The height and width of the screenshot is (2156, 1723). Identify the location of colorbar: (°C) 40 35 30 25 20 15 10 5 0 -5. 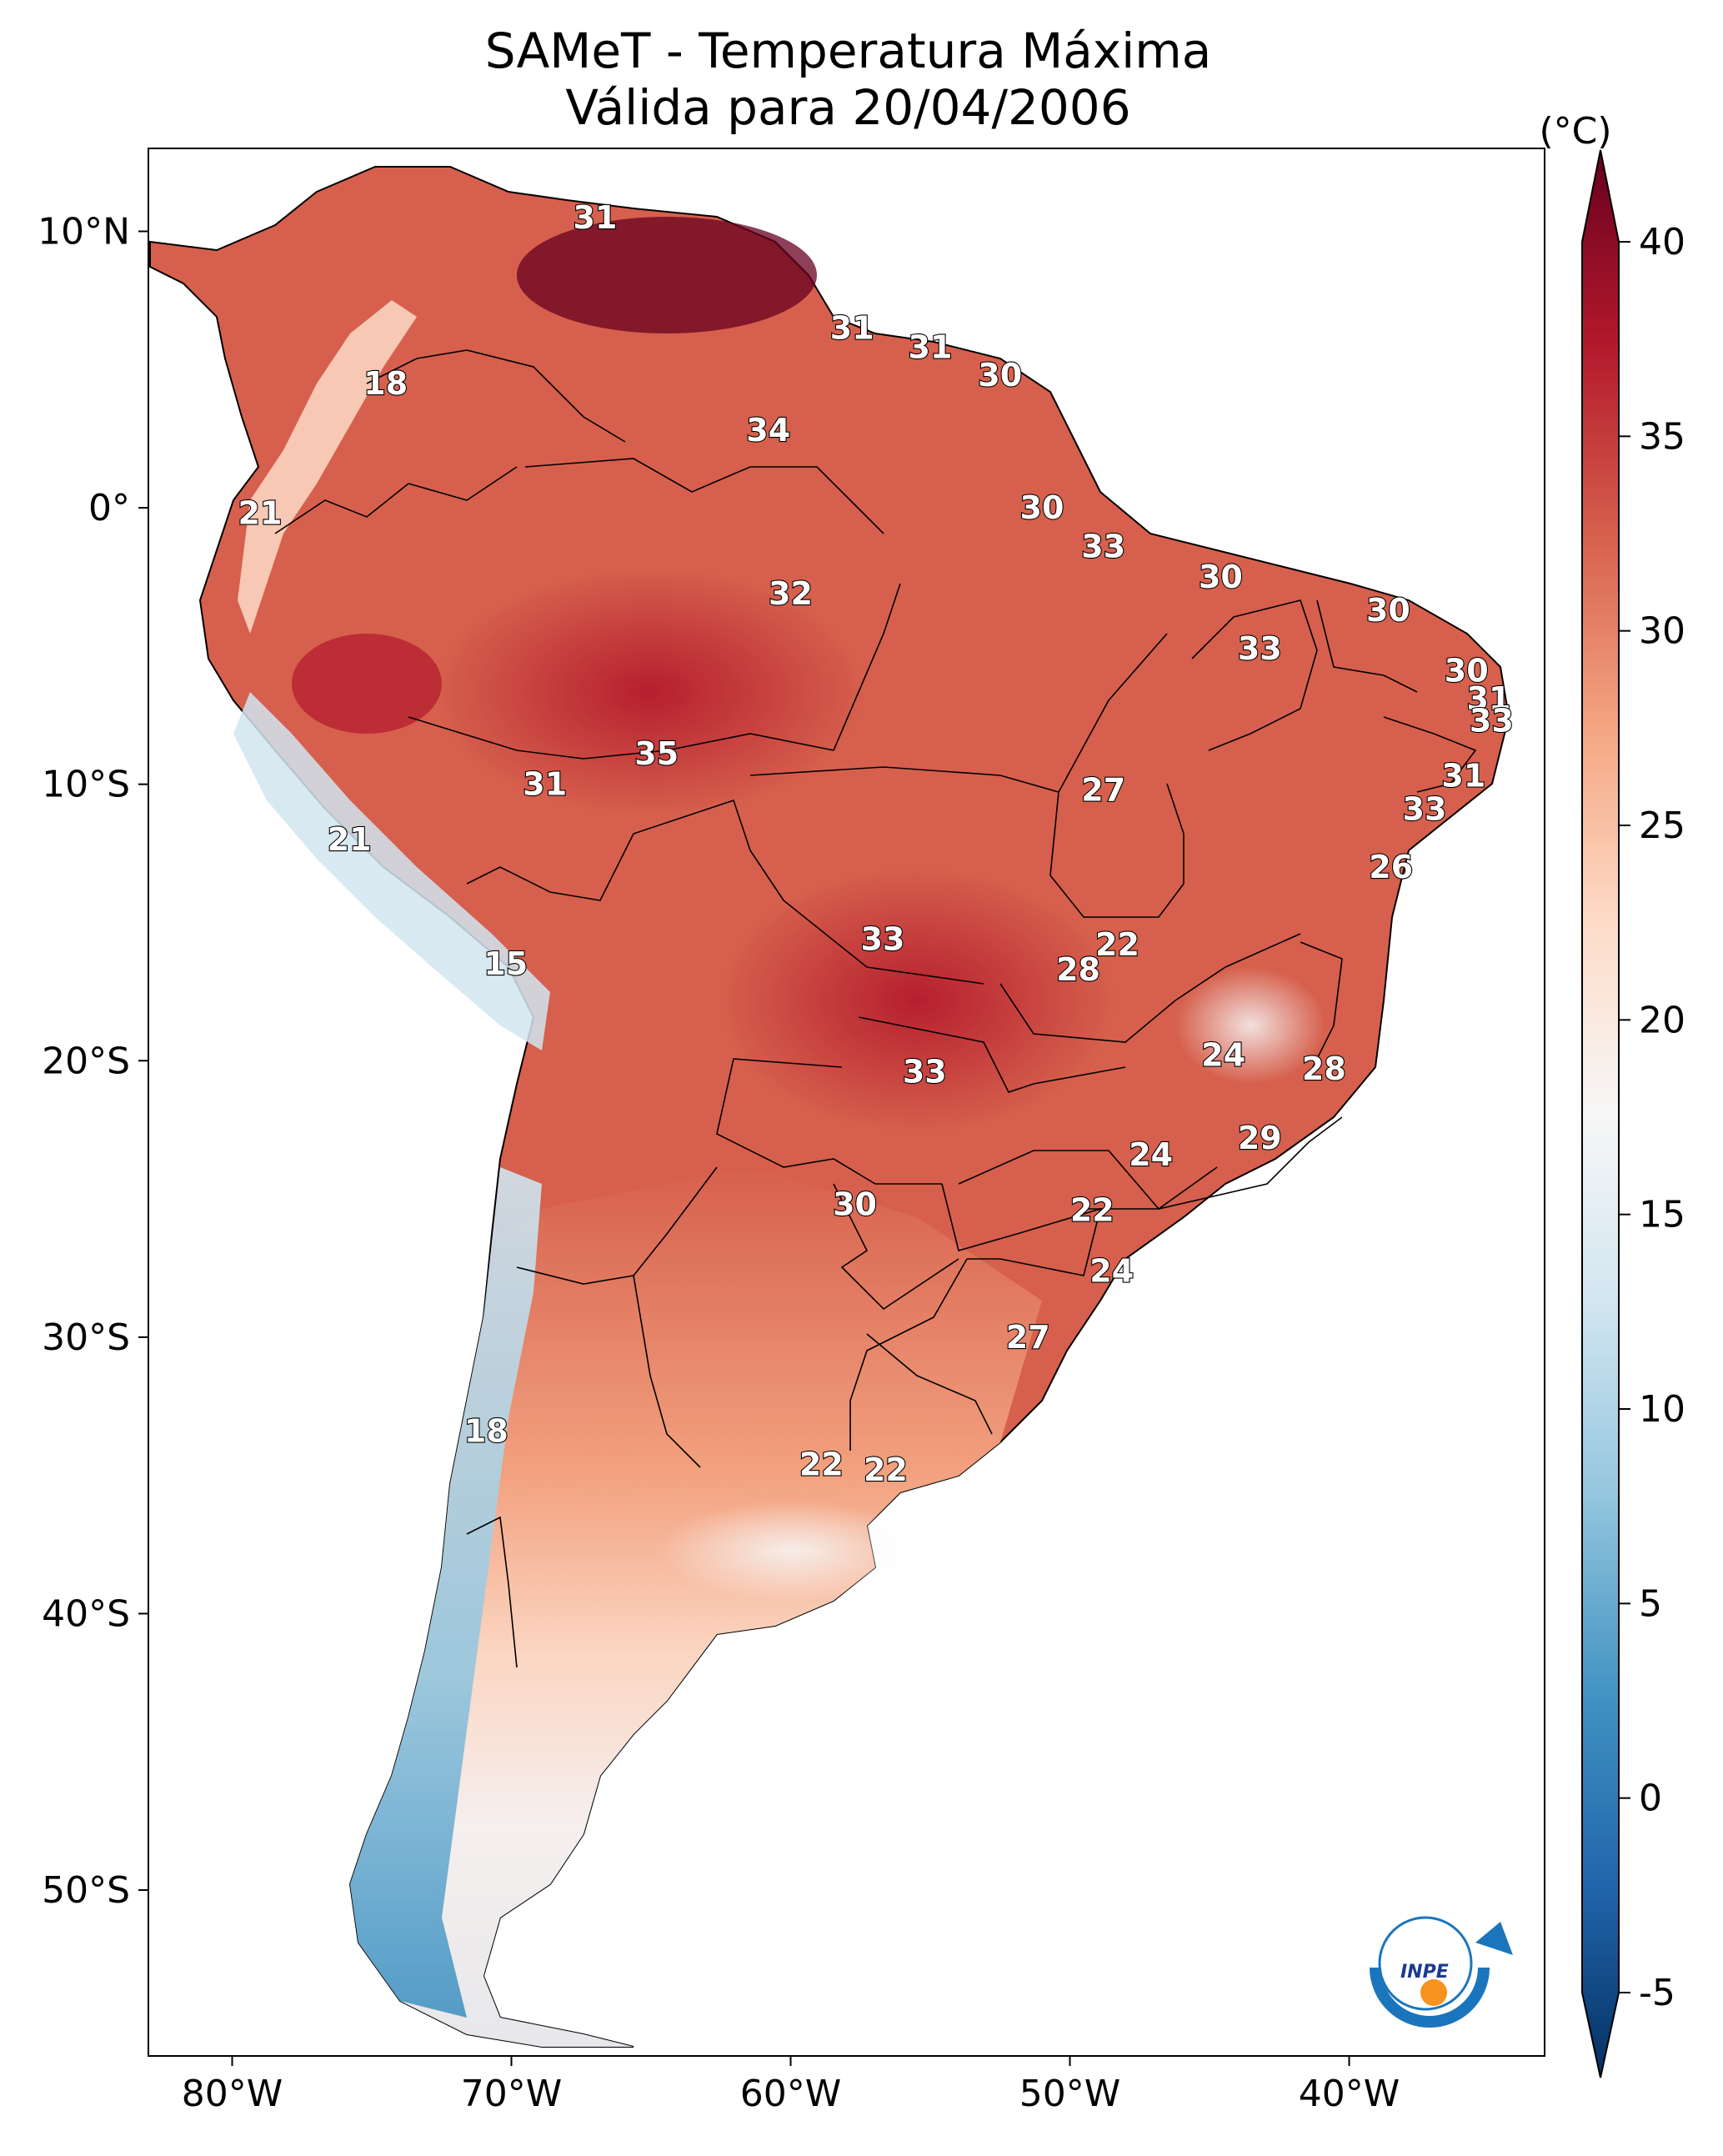
(1612, 1094).